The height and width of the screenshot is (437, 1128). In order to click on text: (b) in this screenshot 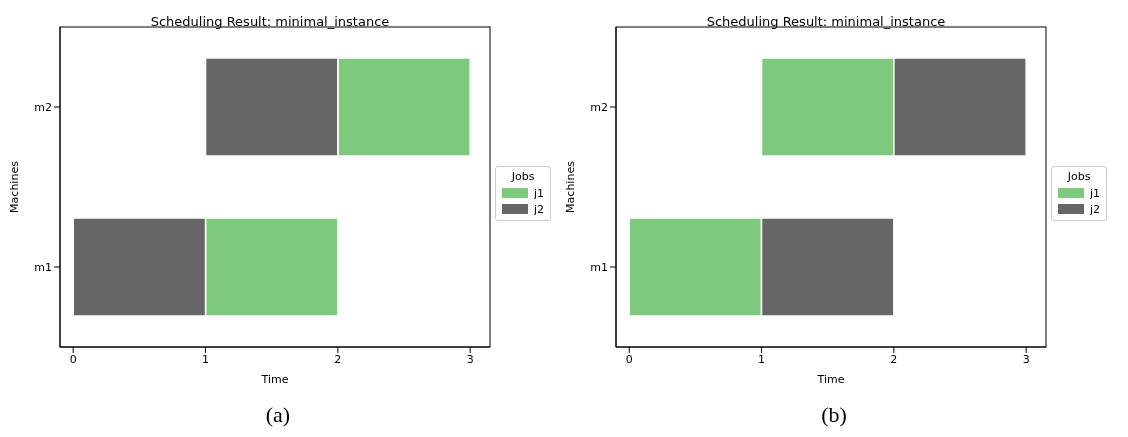, I will do `click(834, 415)`.